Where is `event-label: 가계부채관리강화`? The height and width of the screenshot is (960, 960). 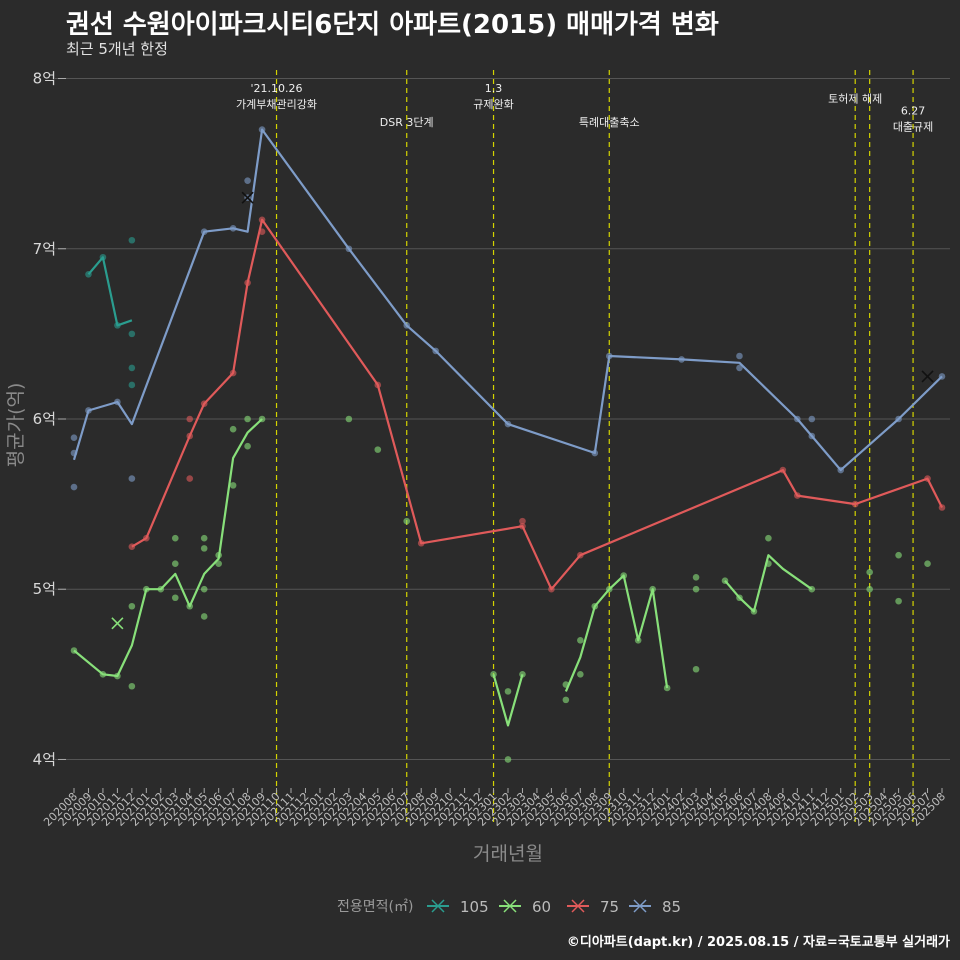
event-label: 가계부채관리강화 is located at coordinates (276, 104).